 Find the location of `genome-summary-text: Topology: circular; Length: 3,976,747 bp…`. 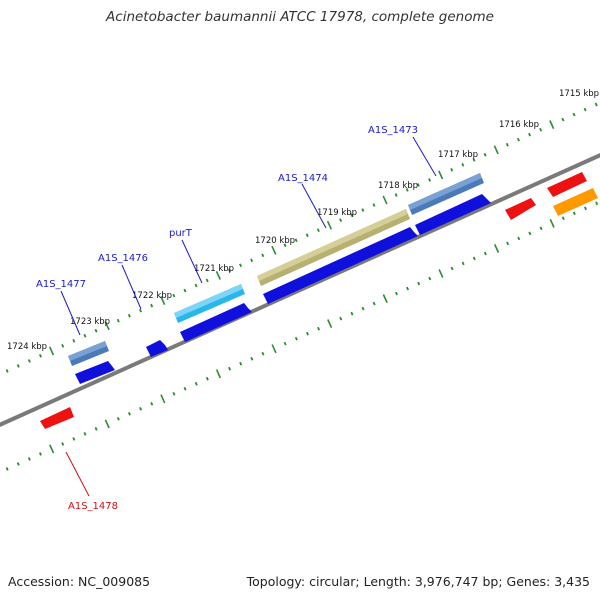

genome-summary-text: Topology: circular; Length: 3,976,747 bp… is located at coordinates (418, 581).